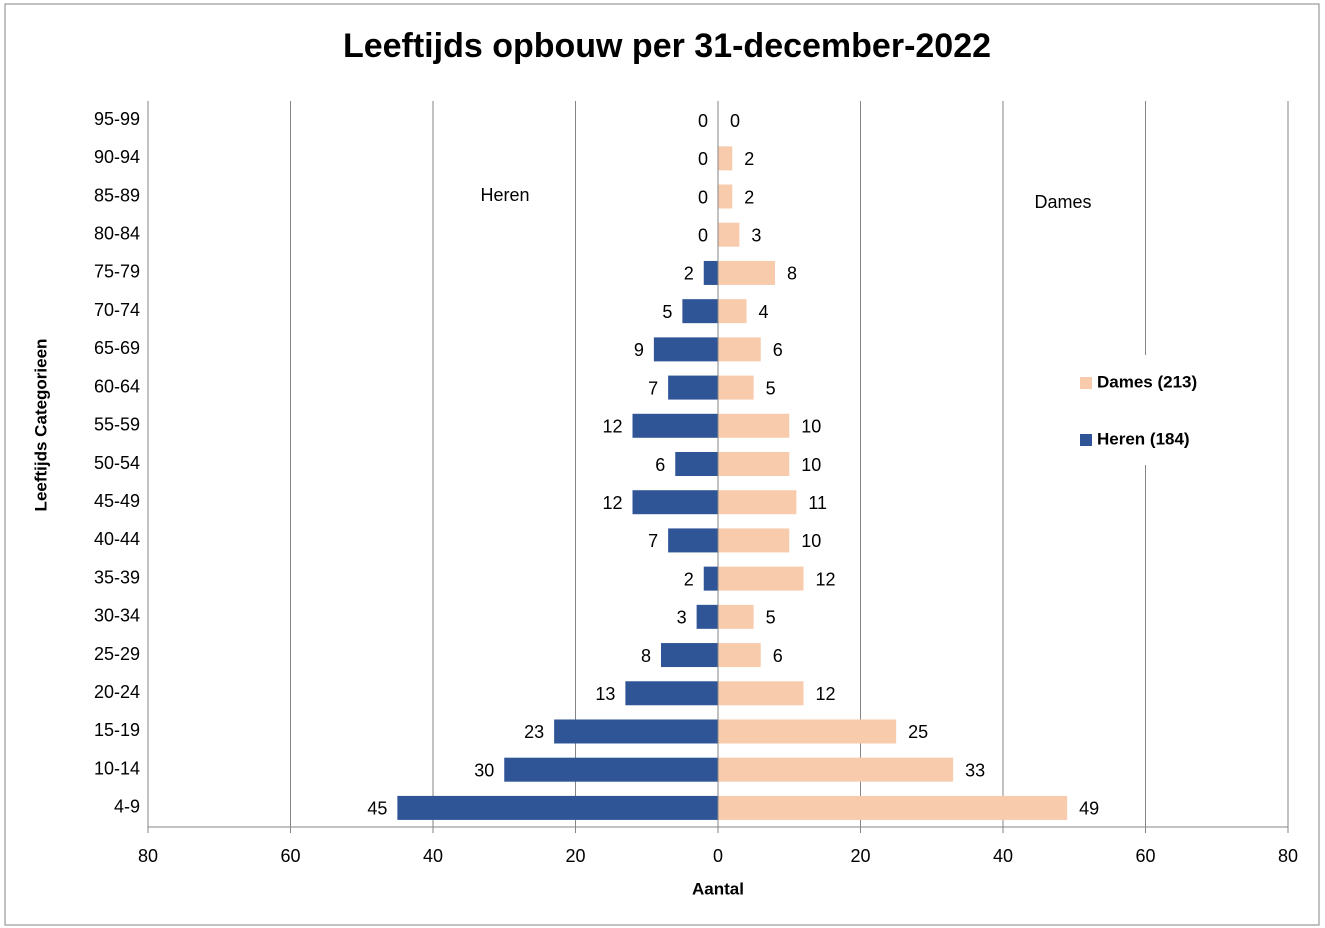 This screenshot has height=928, width=1325. What do you see at coordinates (718, 888) in the screenshot?
I see `x-axis-label: Aantal` at bounding box center [718, 888].